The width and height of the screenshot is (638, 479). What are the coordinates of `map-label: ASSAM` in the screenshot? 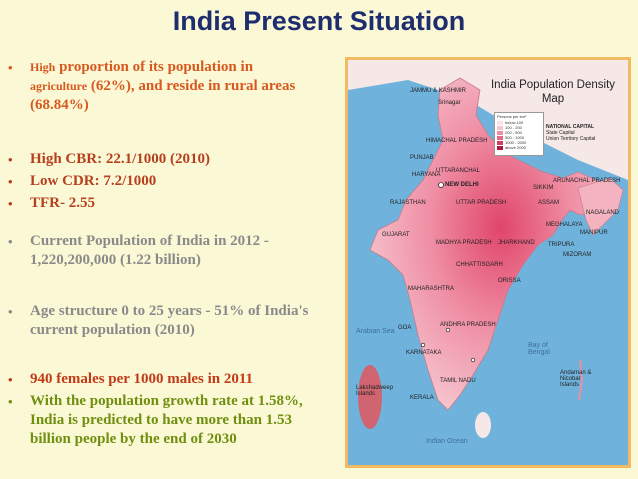 It's located at (549, 203).